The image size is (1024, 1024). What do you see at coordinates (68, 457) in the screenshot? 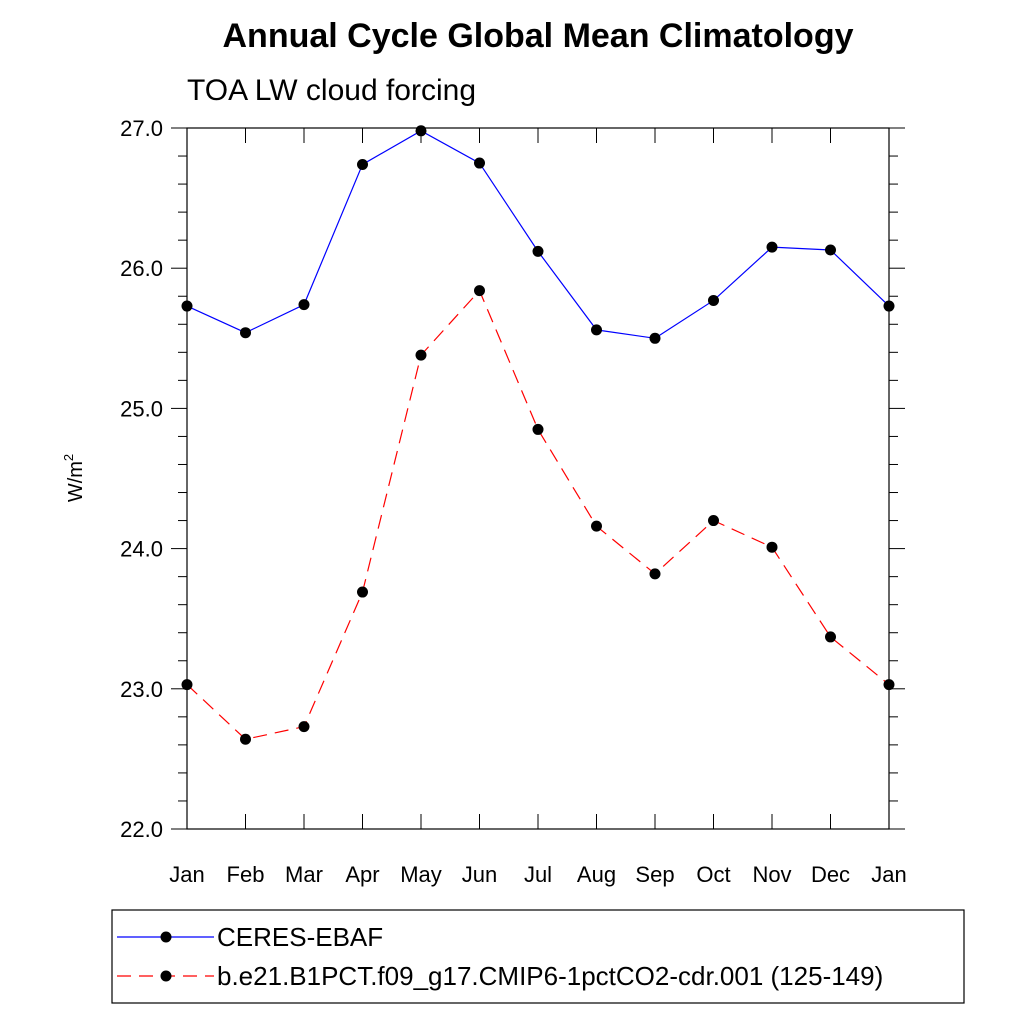
I see `y-axis-label-superscript: 2` at bounding box center [68, 457].